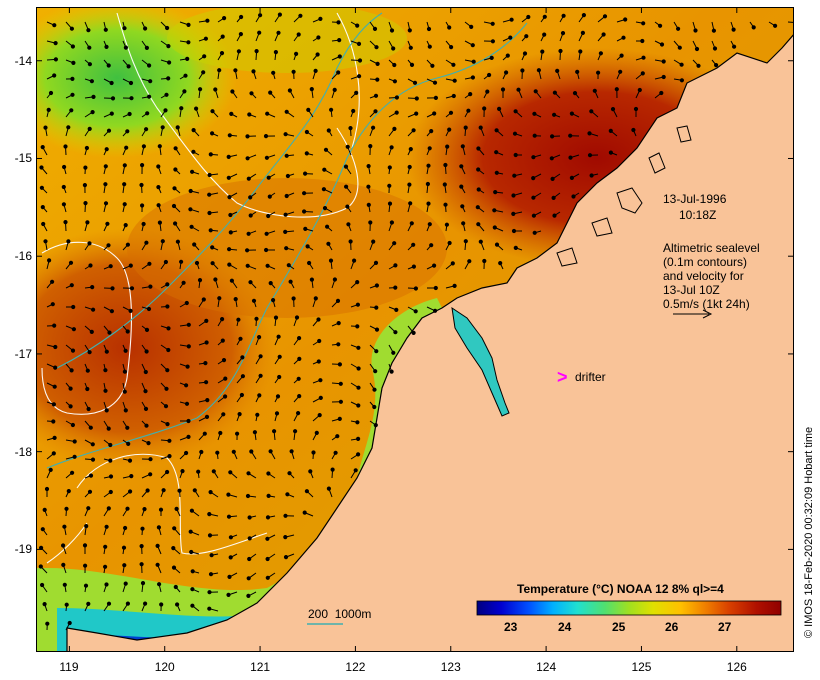 The height and width of the screenshot is (680, 820). I want to click on kimberley-islands, so click(624, 196).